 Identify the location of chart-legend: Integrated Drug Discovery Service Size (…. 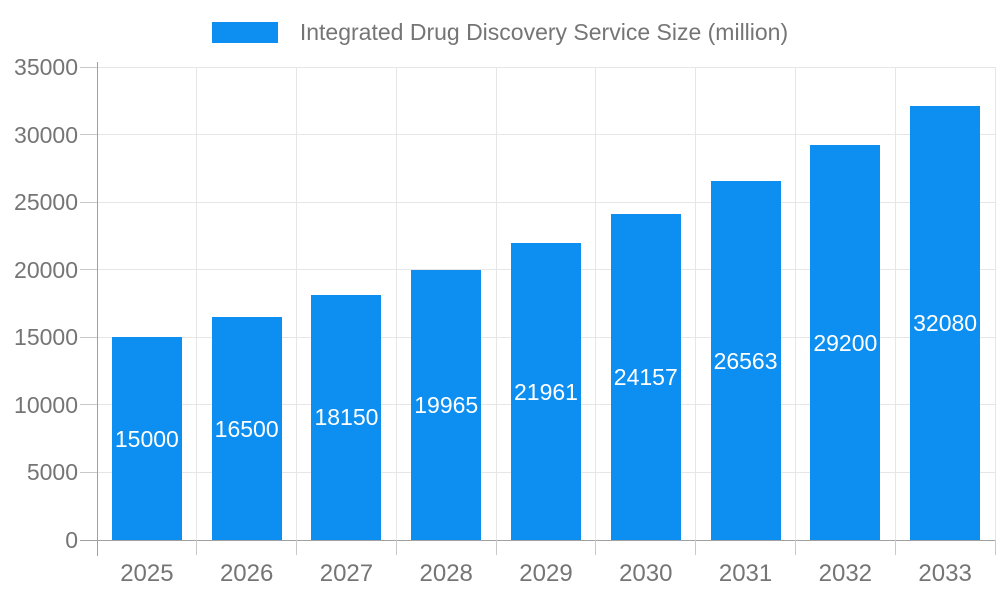
(500, 32).